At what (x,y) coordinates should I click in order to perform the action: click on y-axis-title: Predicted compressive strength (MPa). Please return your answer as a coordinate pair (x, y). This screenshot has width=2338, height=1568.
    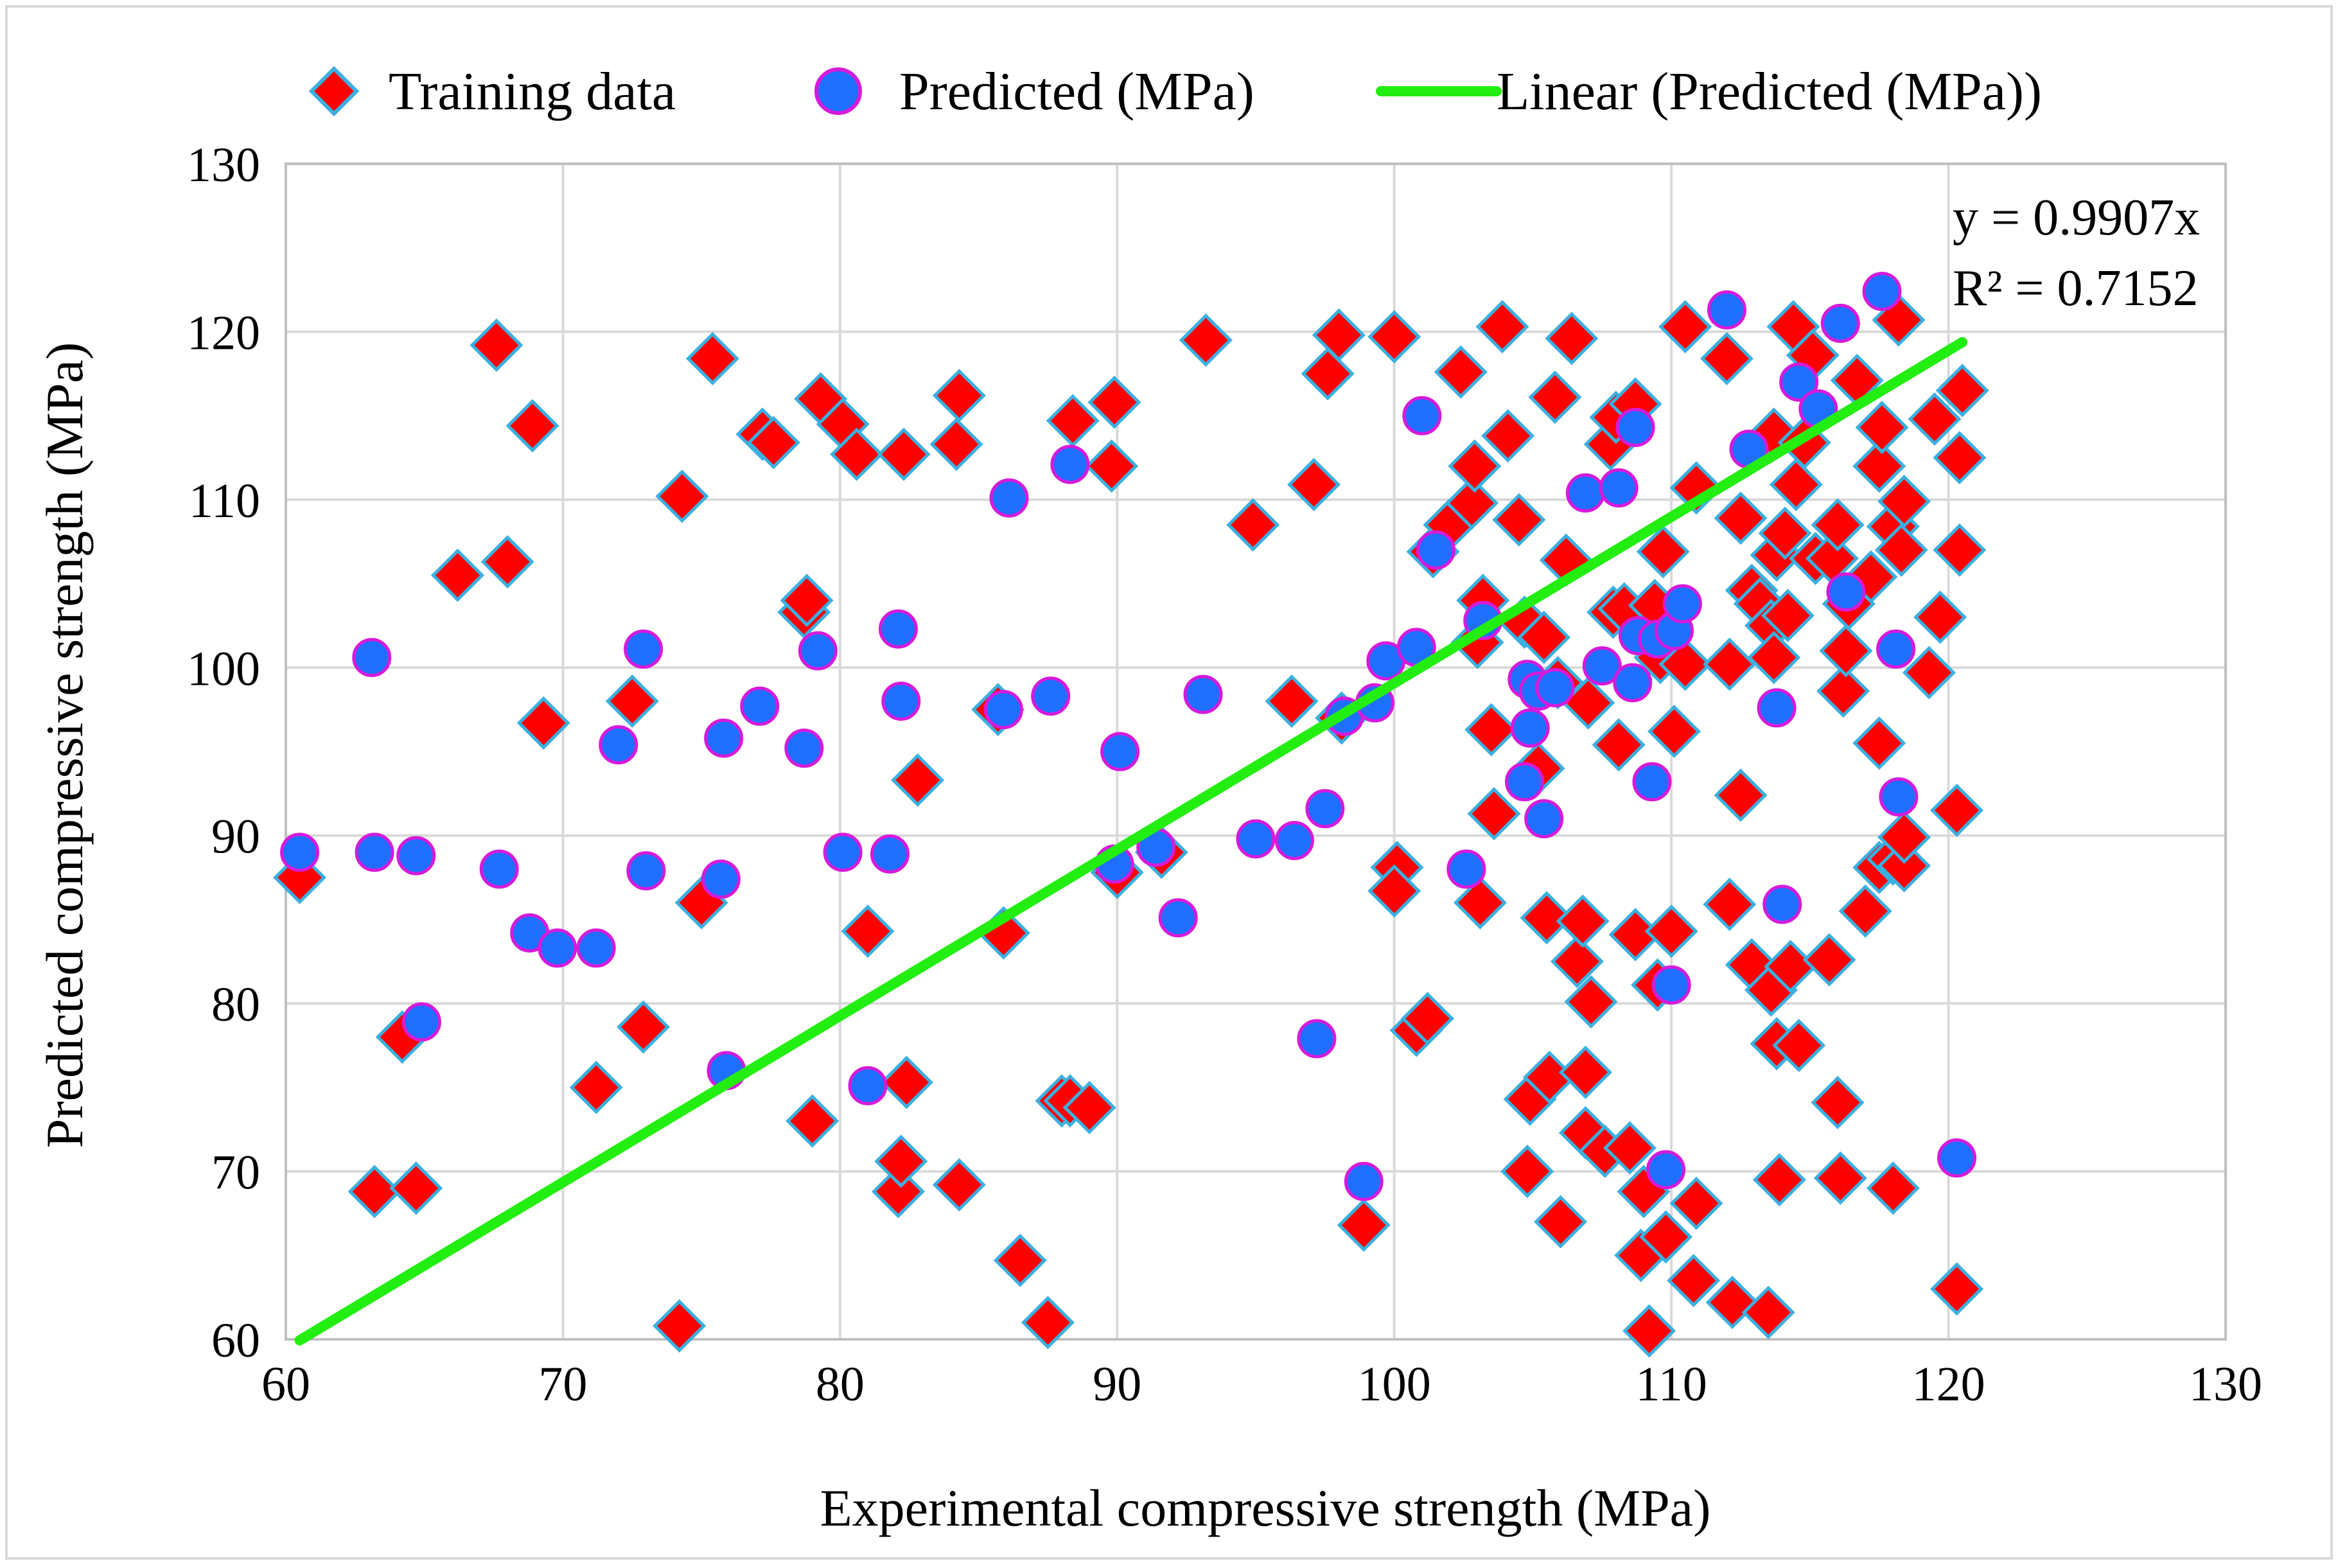
    Looking at the image, I should click on (64, 745).